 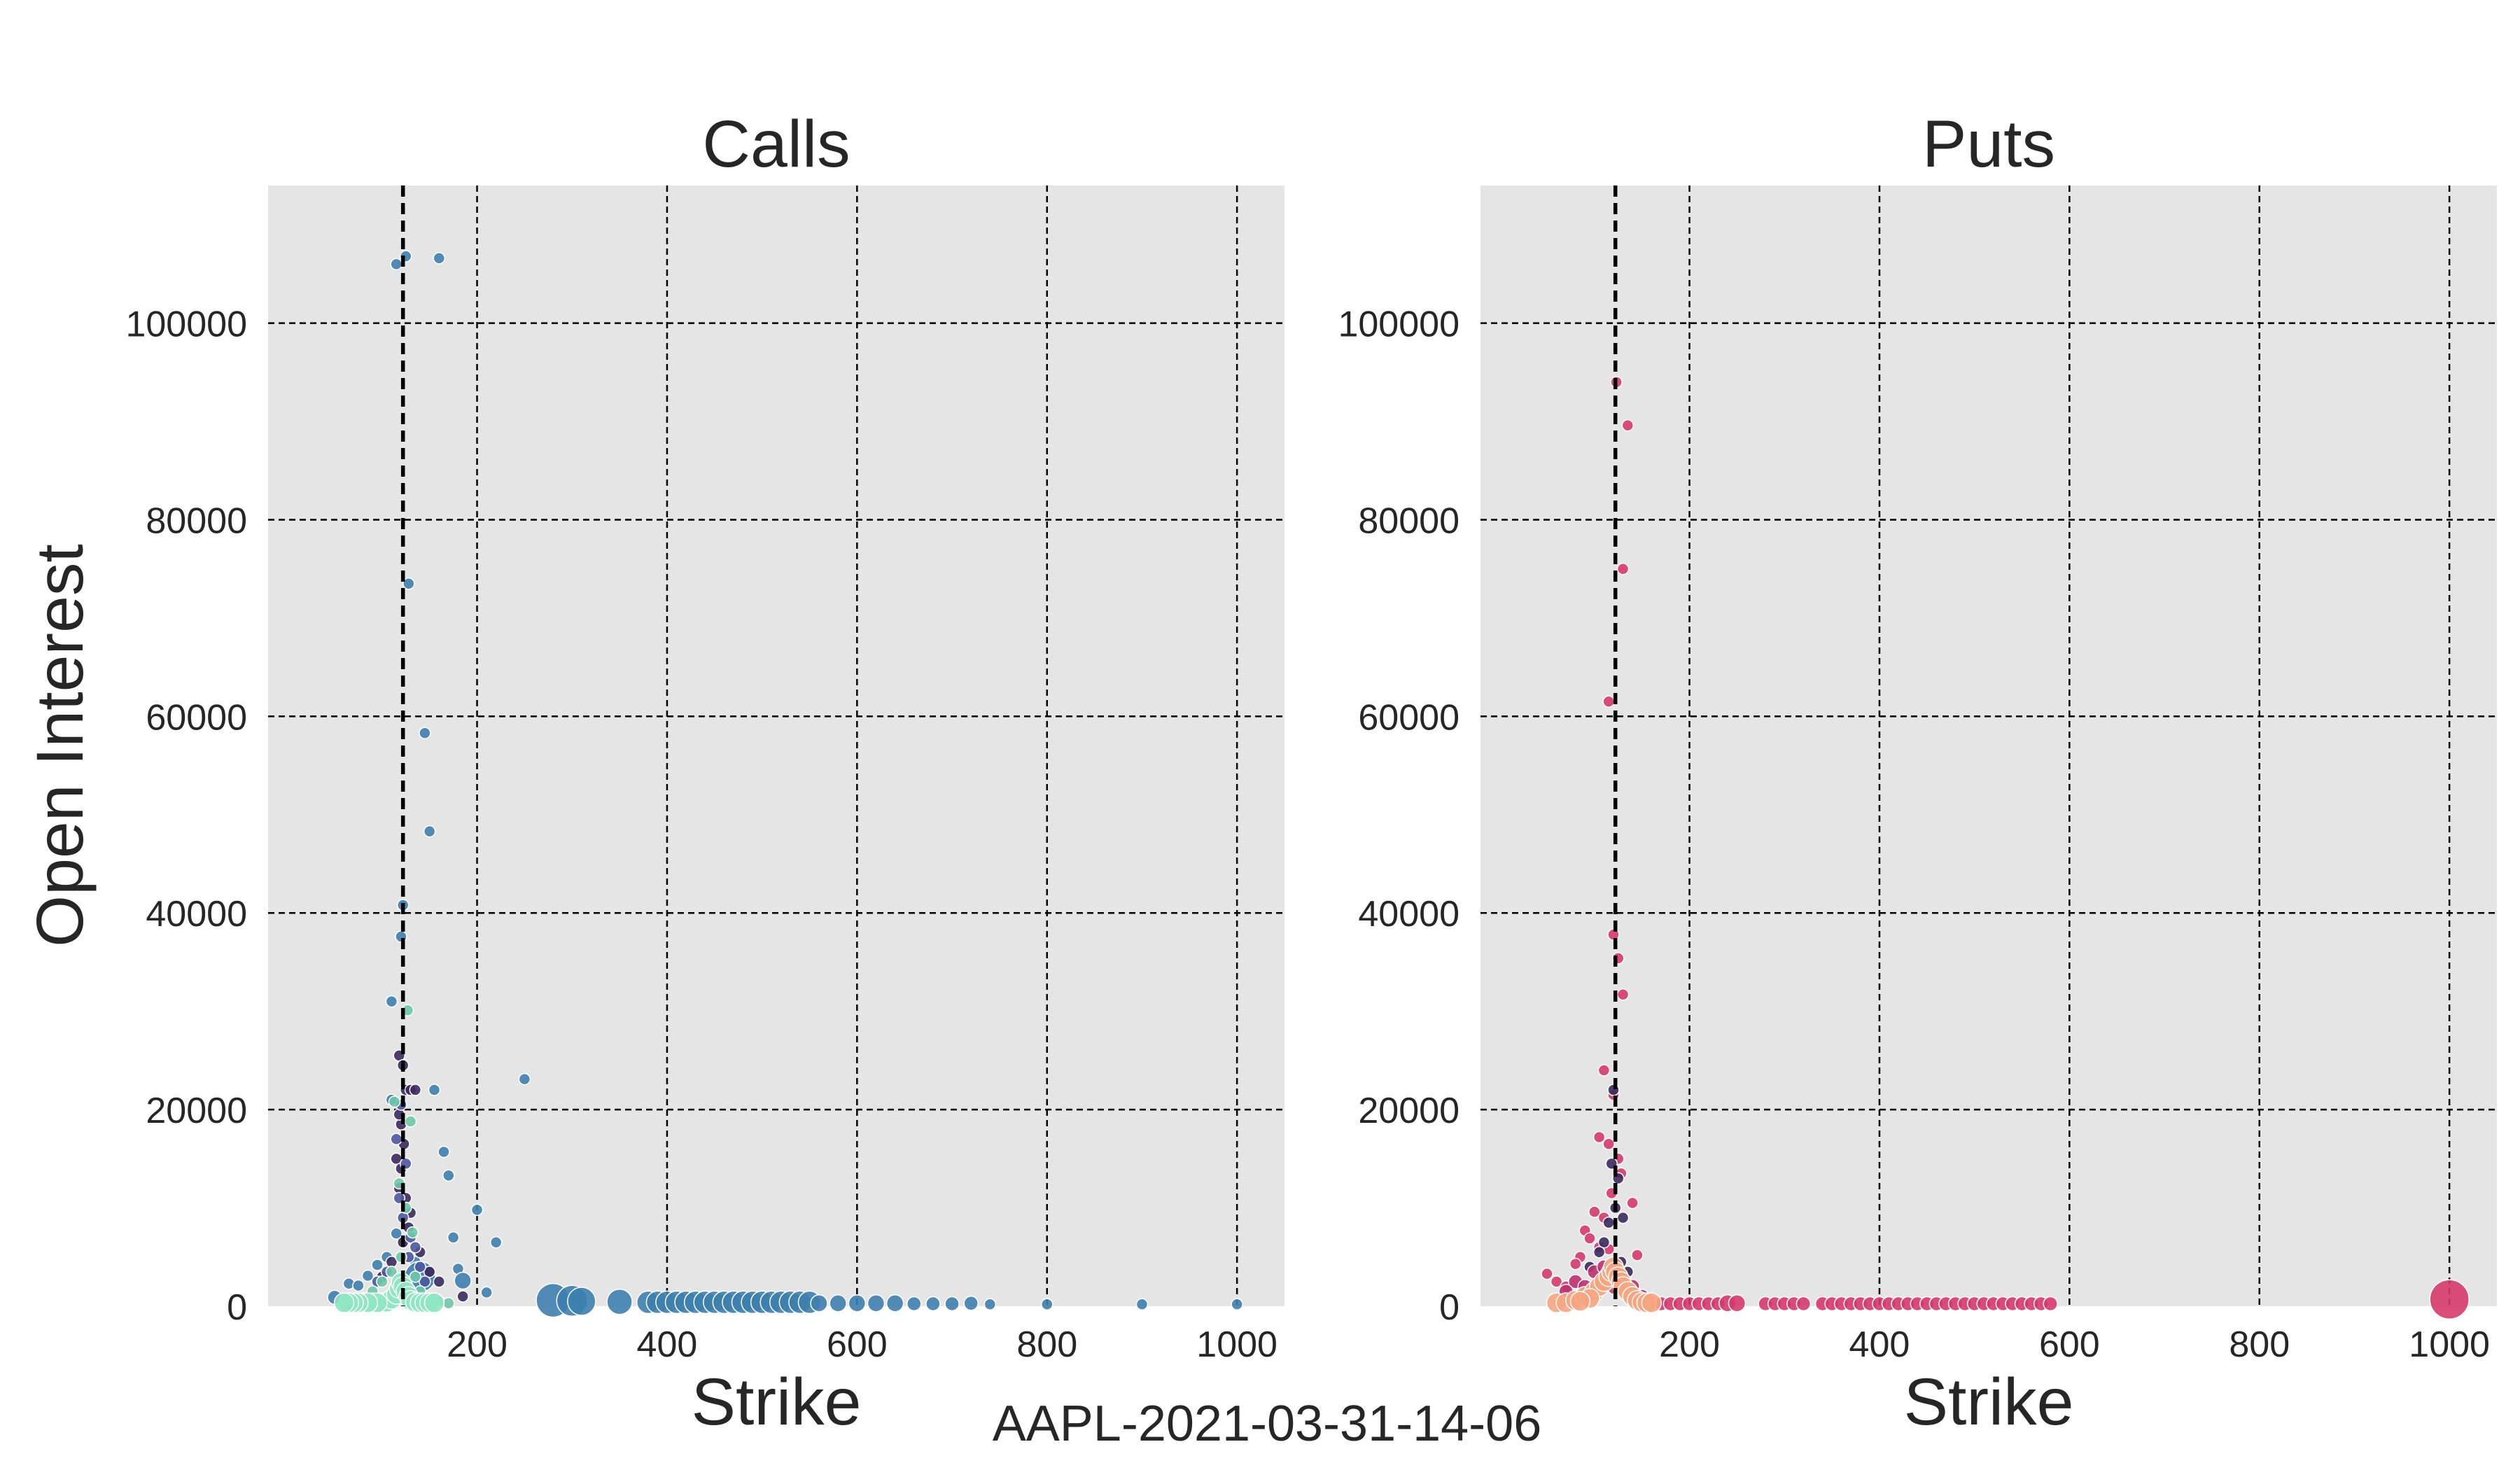 I want to click on puts-ytick-label: 60000, so click(x=1409, y=717).